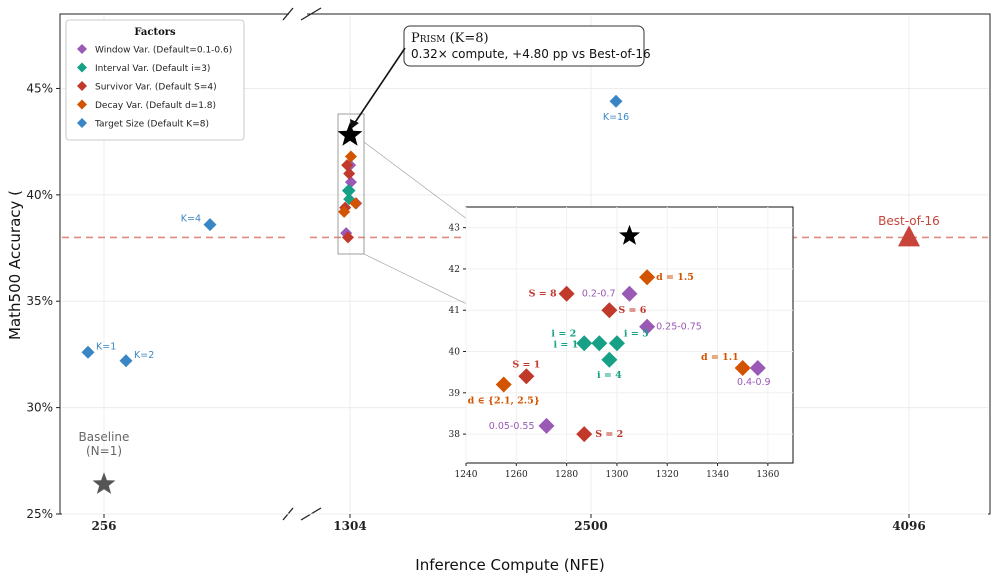  What do you see at coordinates (616, 475) in the screenshot?
I see `inset-x-tick-label: 1300` at bounding box center [616, 475].